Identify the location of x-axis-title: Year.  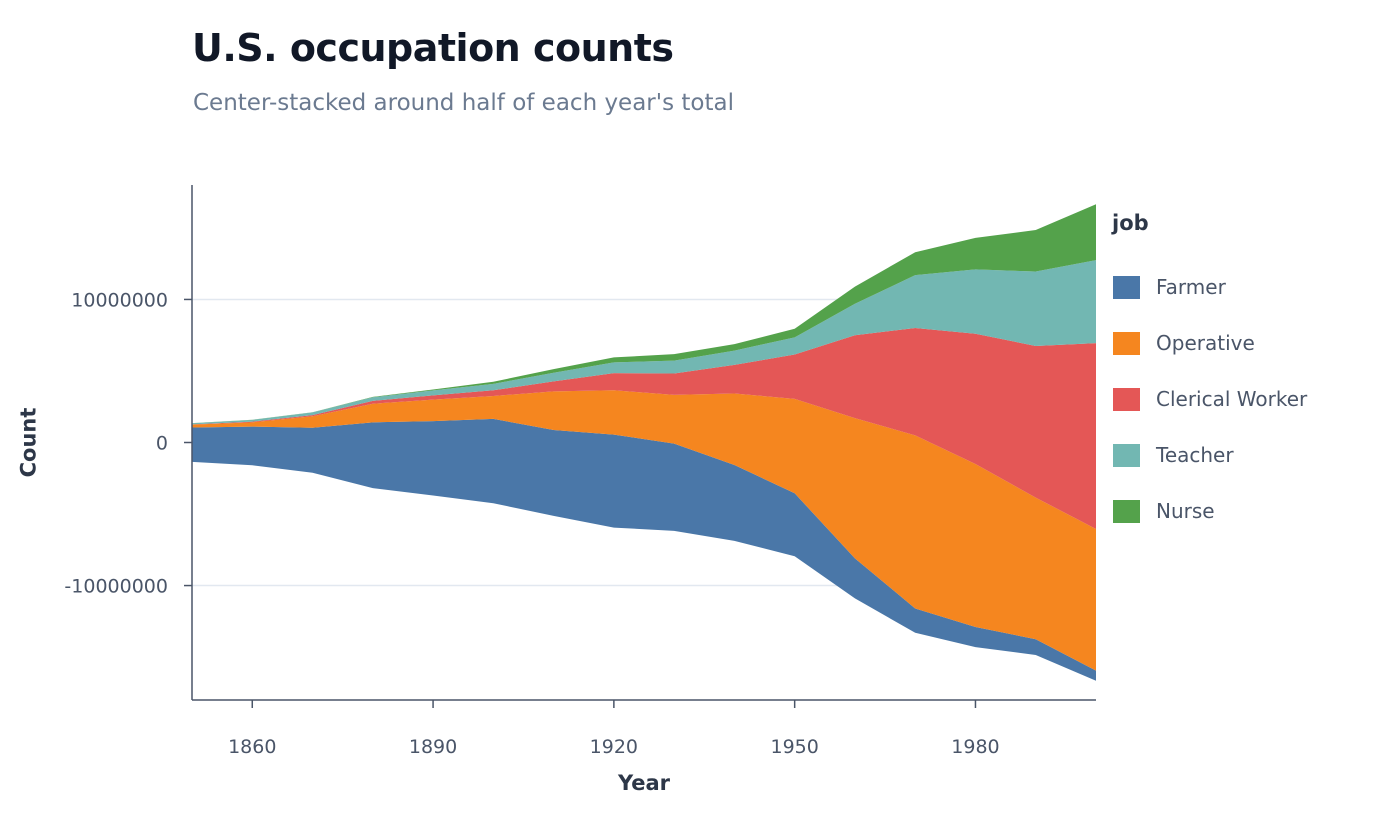
(644, 783).